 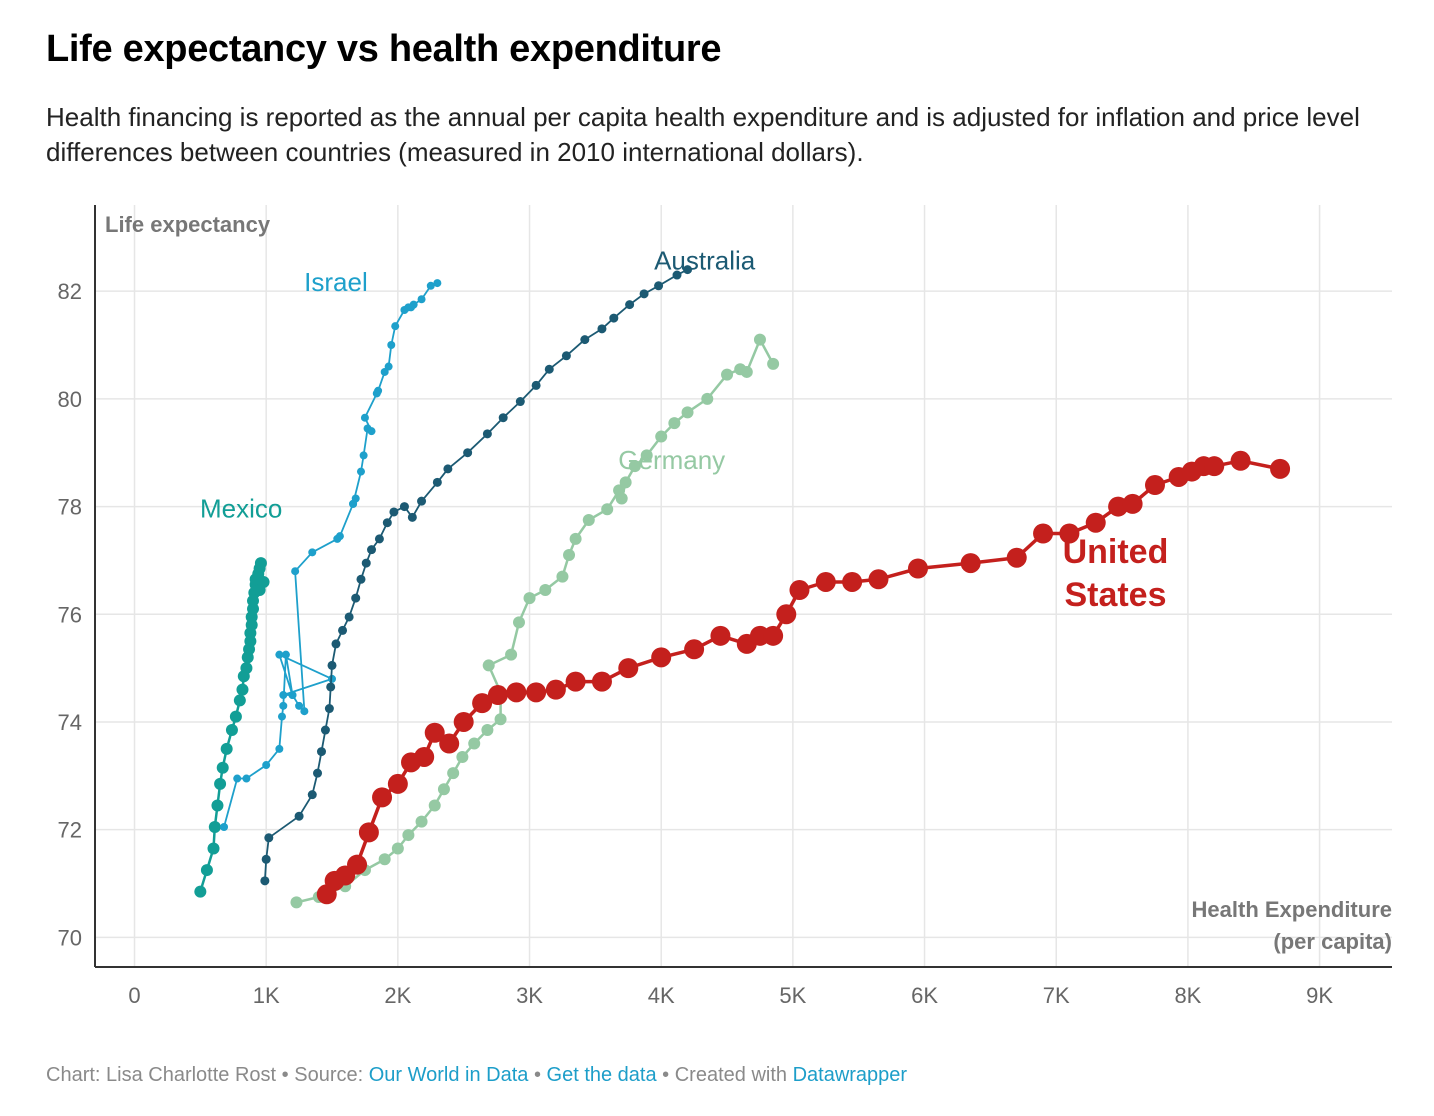 I want to click on y-tick-label: 72, so click(x=70, y=830).